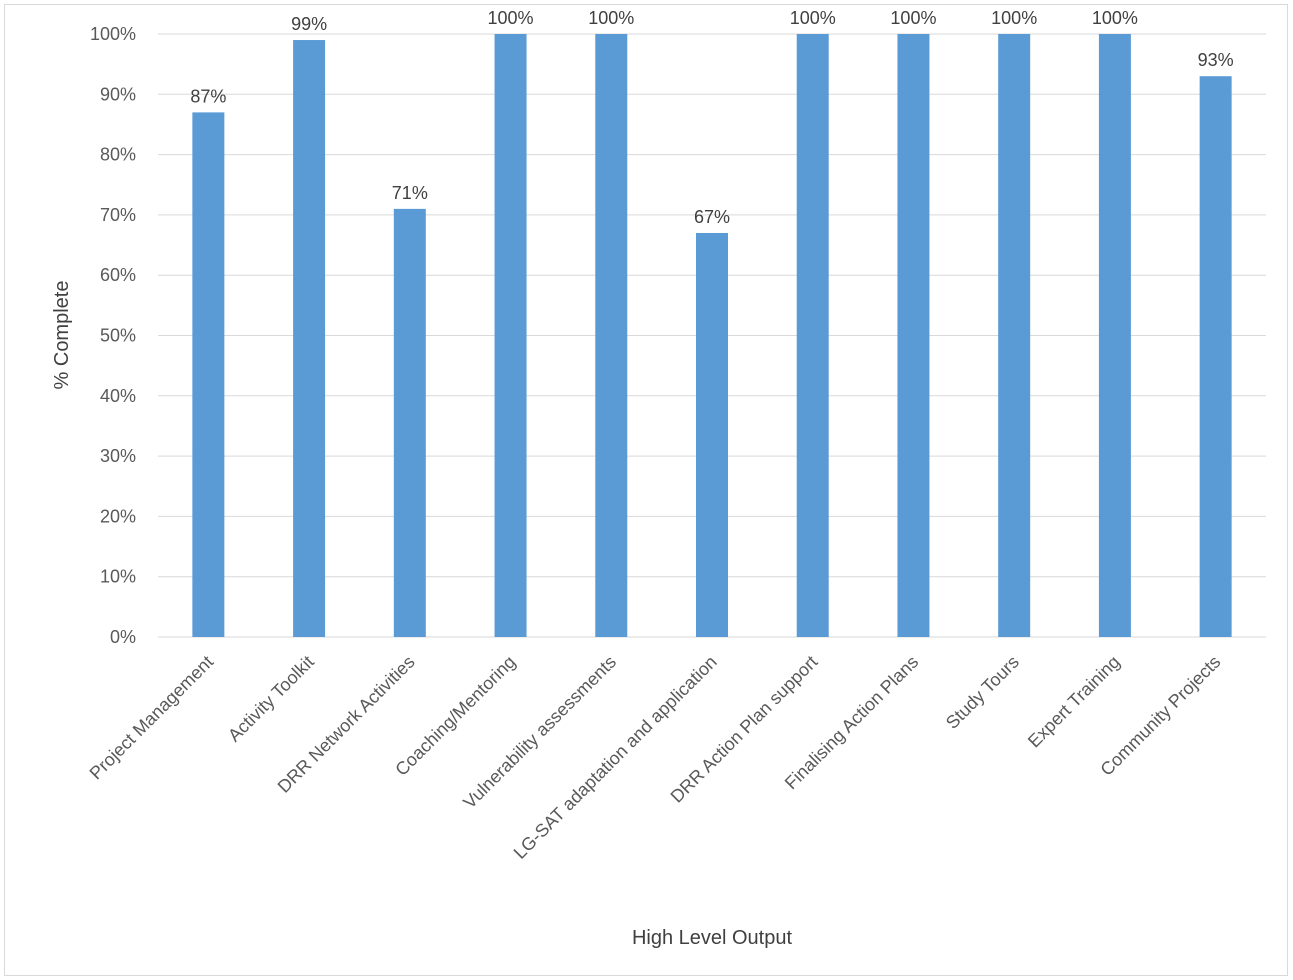  What do you see at coordinates (62, 335) in the screenshot?
I see `y-axis-title: % Complete` at bounding box center [62, 335].